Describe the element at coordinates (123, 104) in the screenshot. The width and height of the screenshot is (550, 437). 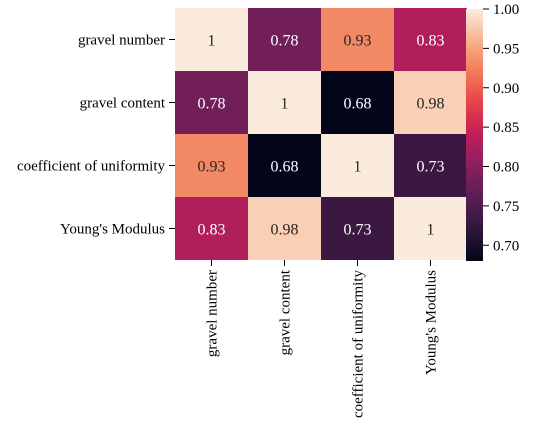
I see `row-tick-label: gravel content` at that location.